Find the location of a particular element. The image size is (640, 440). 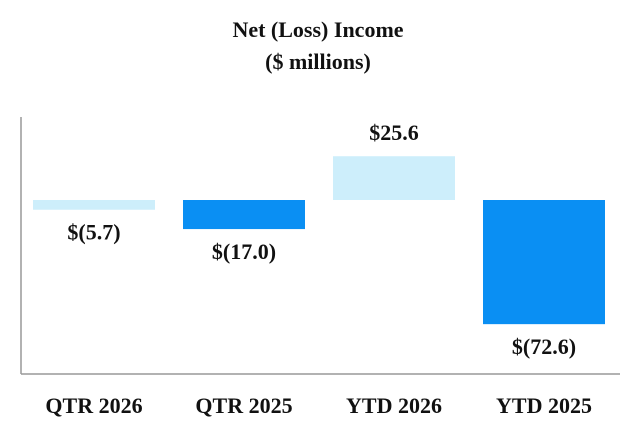

data-label: $25.6 is located at coordinates (394, 132).